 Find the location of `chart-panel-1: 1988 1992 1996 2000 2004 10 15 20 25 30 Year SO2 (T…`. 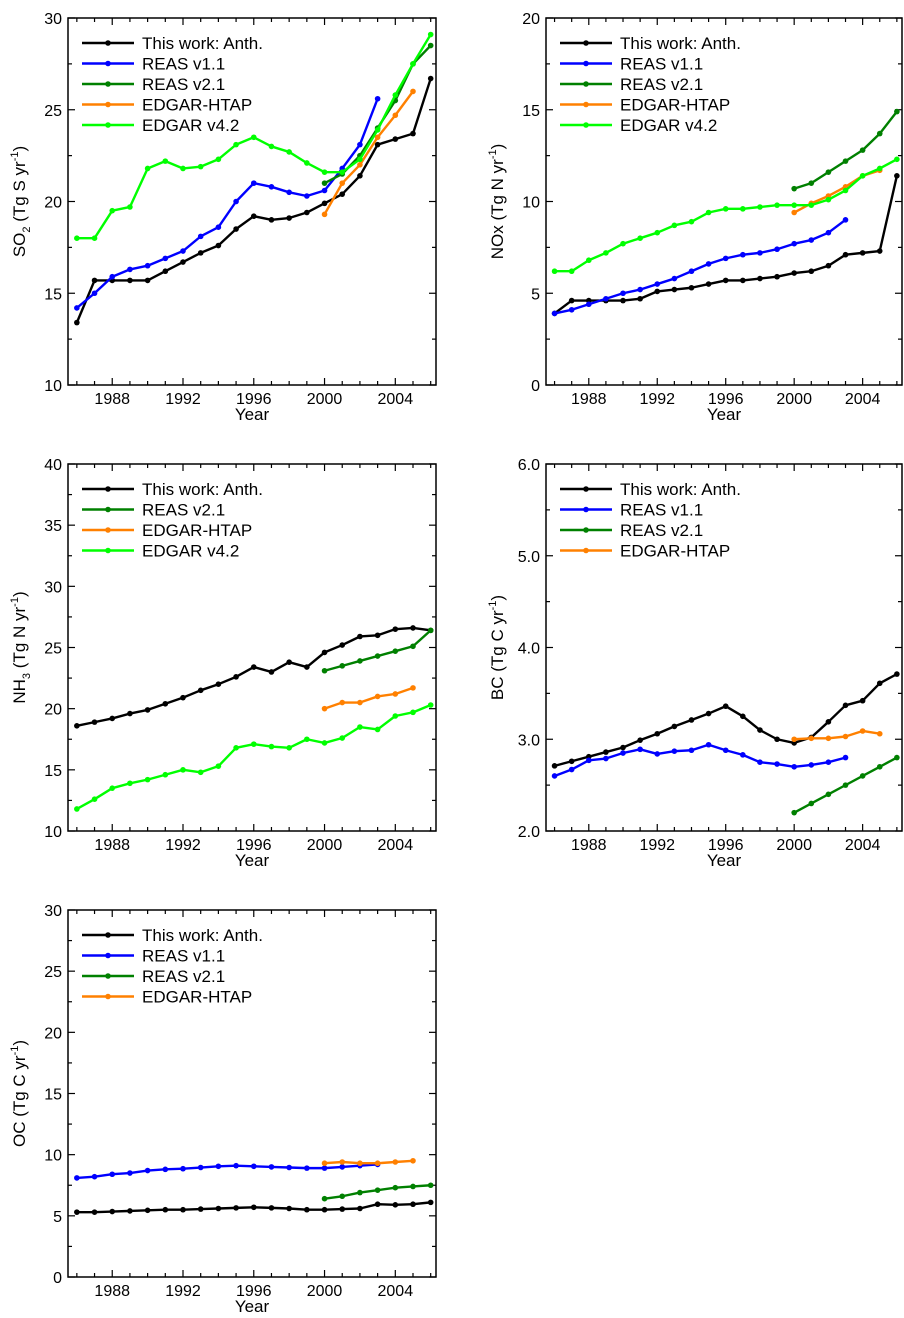

chart-panel-1: 1988 1992 1996 2000 2004 10 15 20 25 30 Year SO2 (T… is located at coordinates (223, 217).